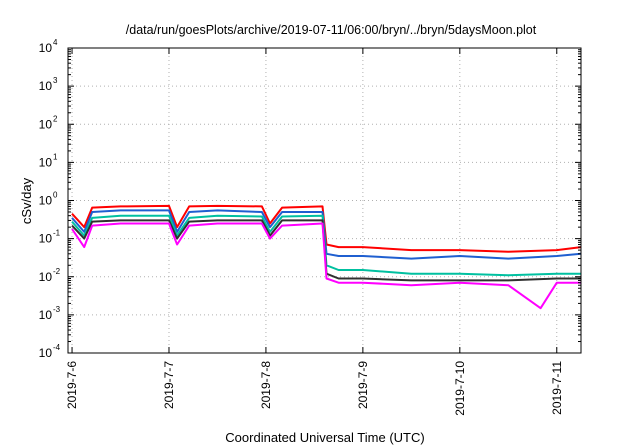 This screenshot has height=448, width=640. What do you see at coordinates (363, 385) in the screenshot?
I see `x-tick-label: 2019-7-9` at bounding box center [363, 385].